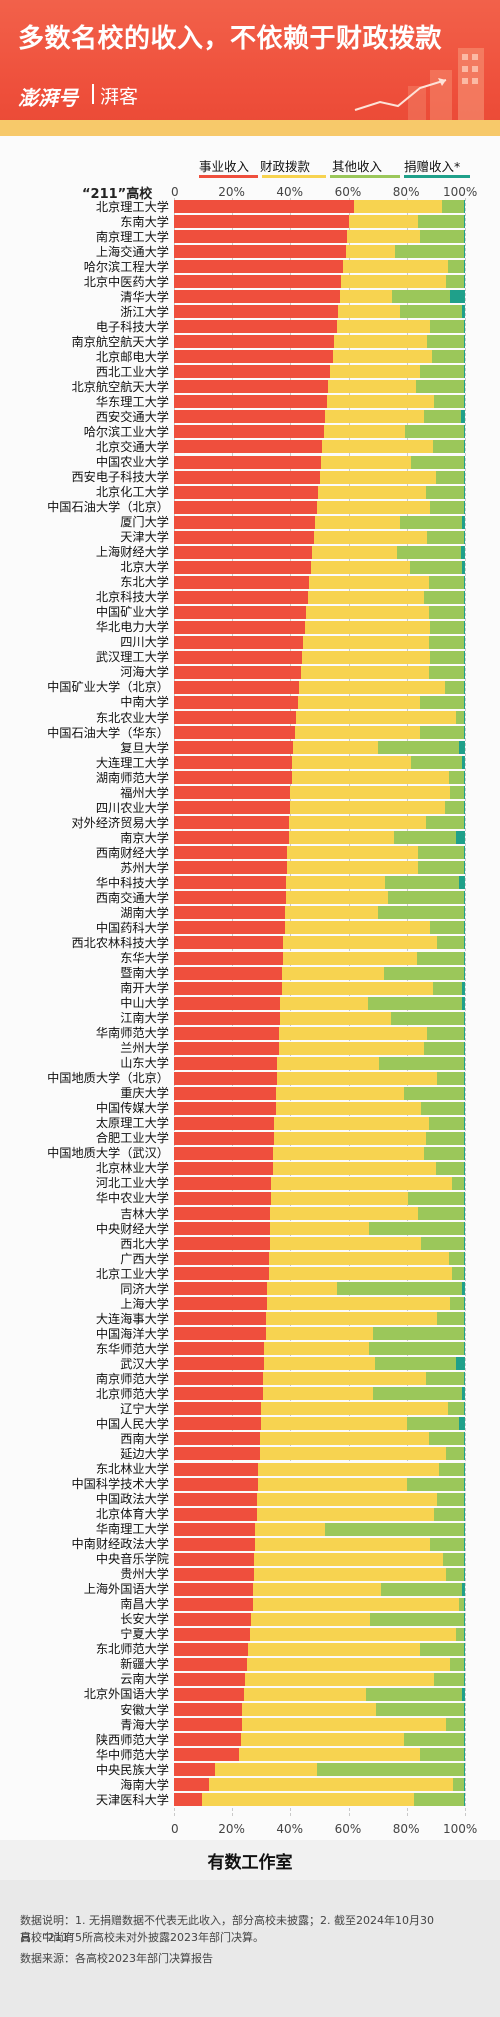  I want to click on bar-label: 中国海洋大学, so click(132, 1333).